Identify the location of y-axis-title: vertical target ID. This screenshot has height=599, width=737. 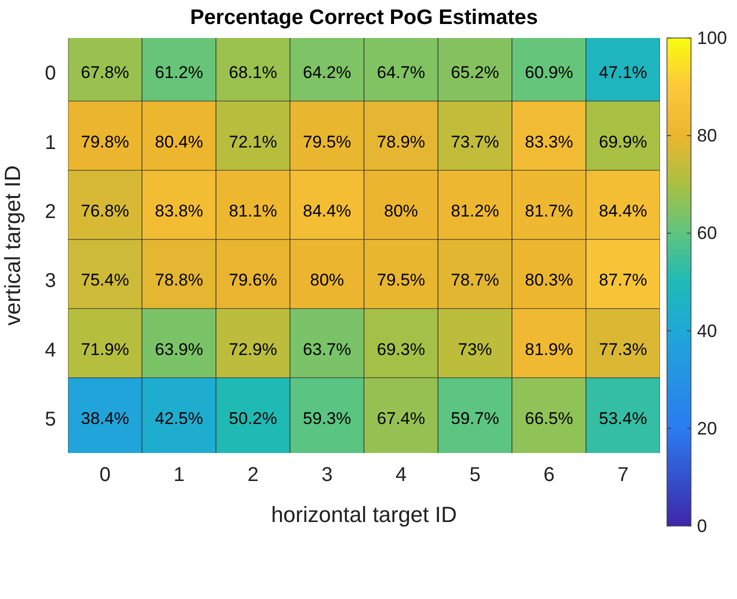
(12, 245).